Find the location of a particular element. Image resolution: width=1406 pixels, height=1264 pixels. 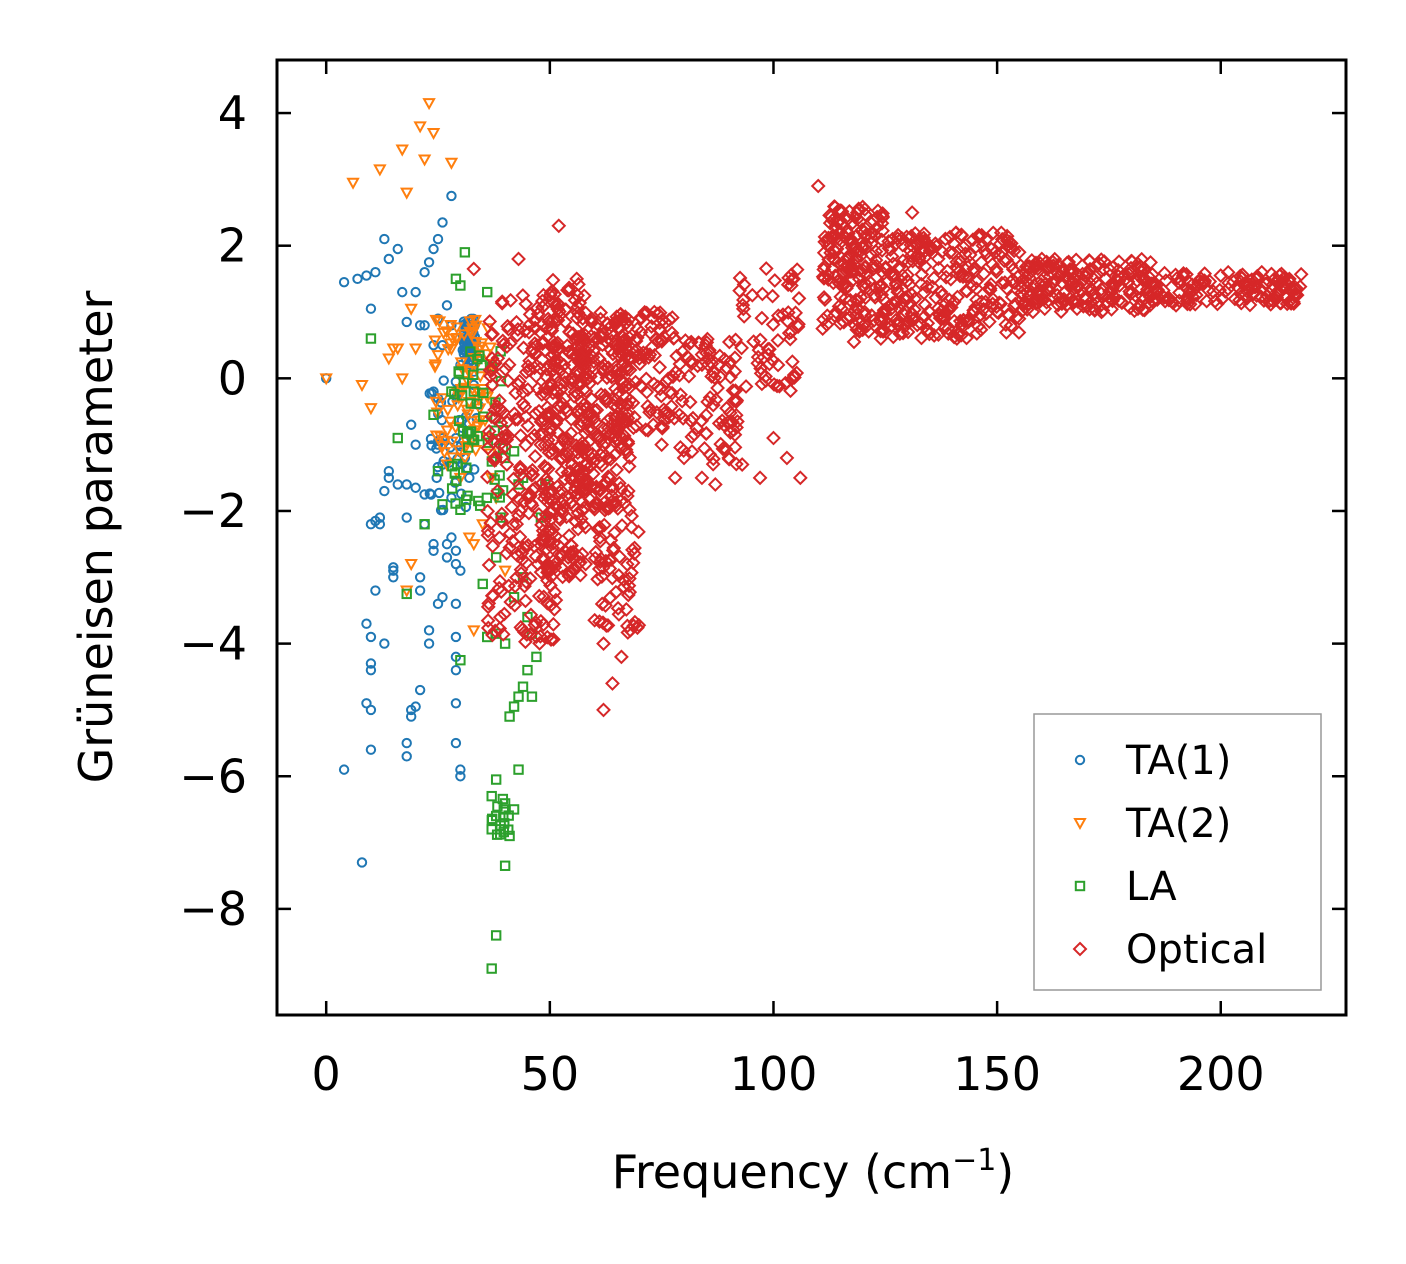

x-axis-label-superscript: −1 is located at coordinates (974, 1160).